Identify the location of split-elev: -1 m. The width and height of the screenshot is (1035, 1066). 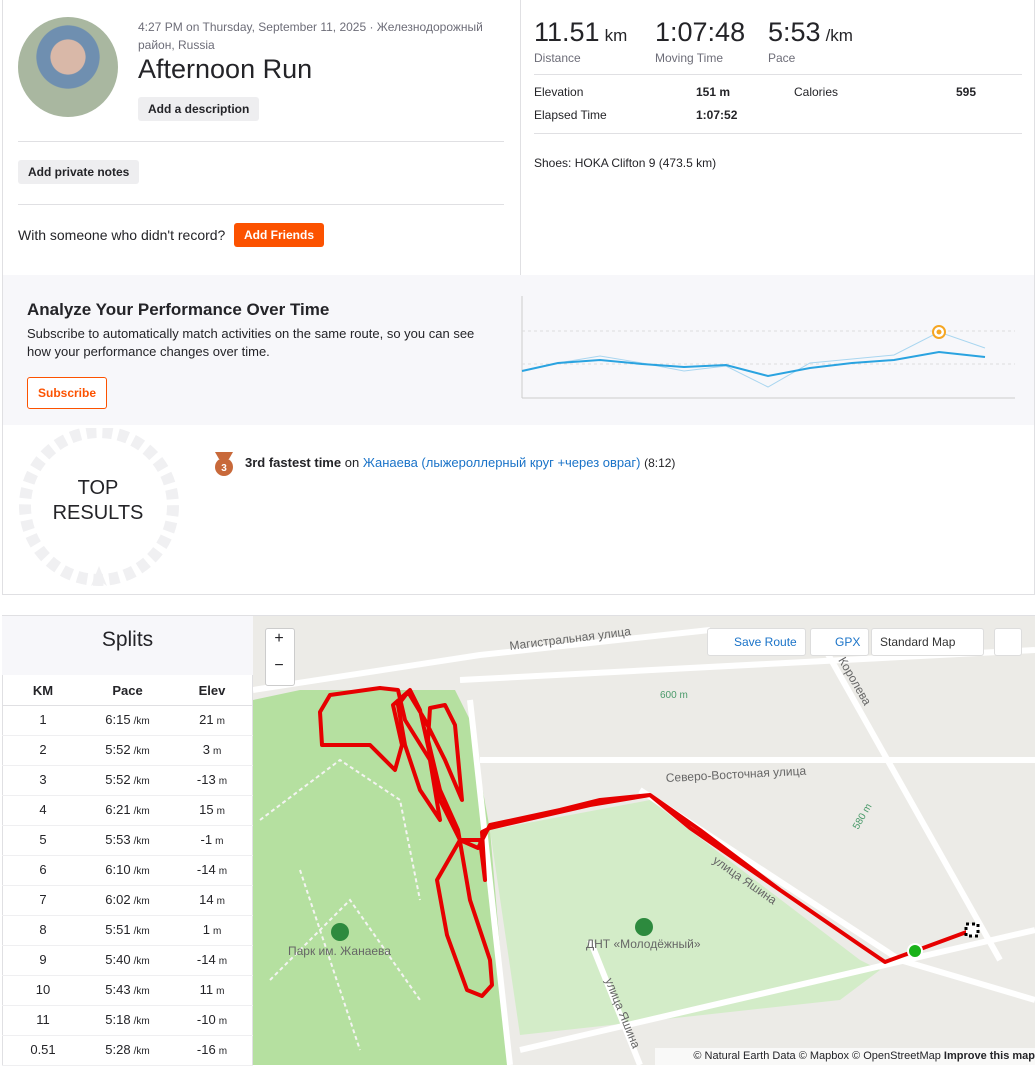
(212, 839).